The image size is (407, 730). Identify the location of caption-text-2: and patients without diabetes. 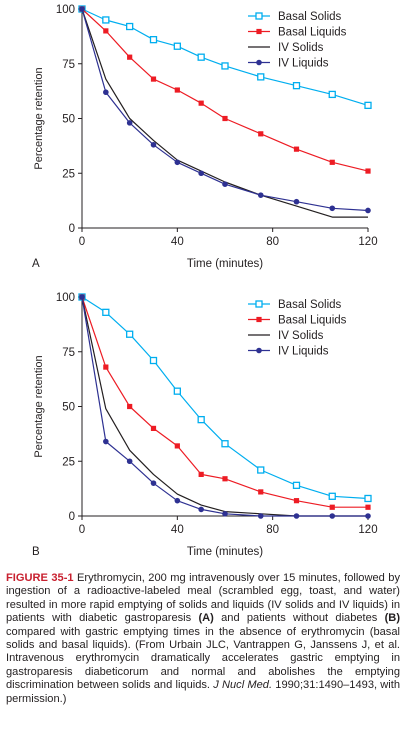
(299, 618).